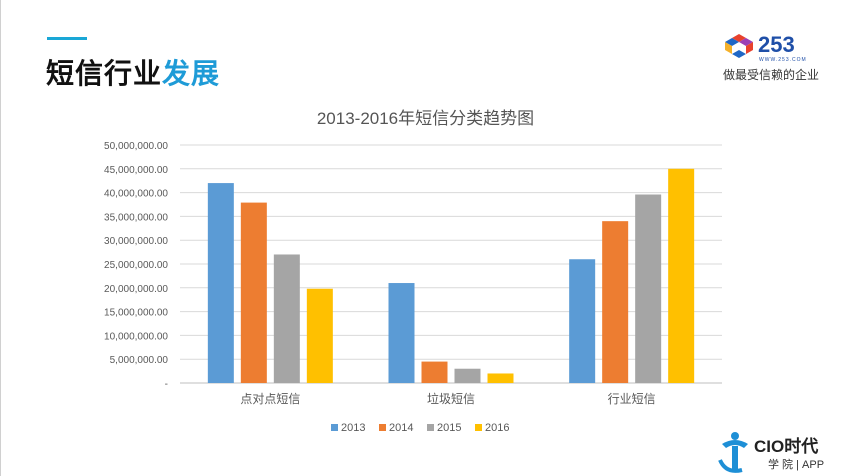 The height and width of the screenshot is (476, 851). What do you see at coordinates (136, 313) in the screenshot?
I see `y-tick-label: 15,000,000.00` at bounding box center [136, 313].